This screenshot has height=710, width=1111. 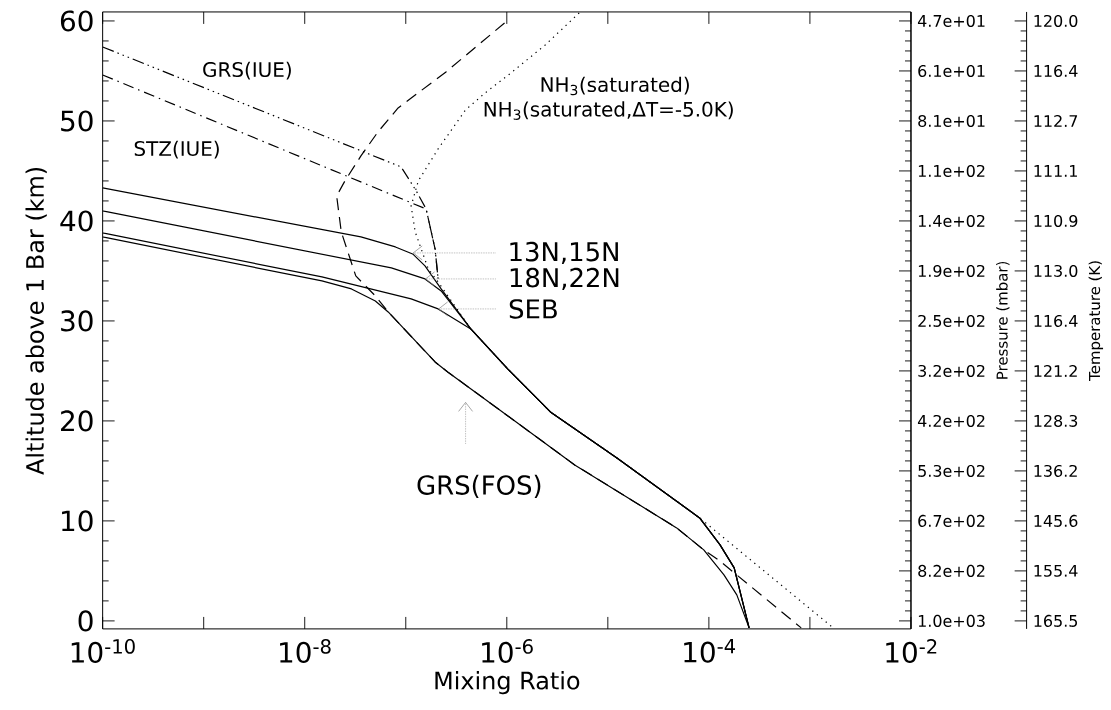 What do you see at coordinates (1056, 521) in the screenshot?
I see `category-label: 145.6` at bounding box center [1056, 521].